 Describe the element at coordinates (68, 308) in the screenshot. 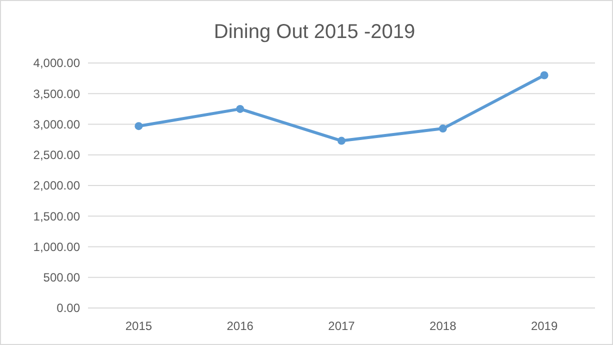

I see `y-tick-label: 0.00` at that location.